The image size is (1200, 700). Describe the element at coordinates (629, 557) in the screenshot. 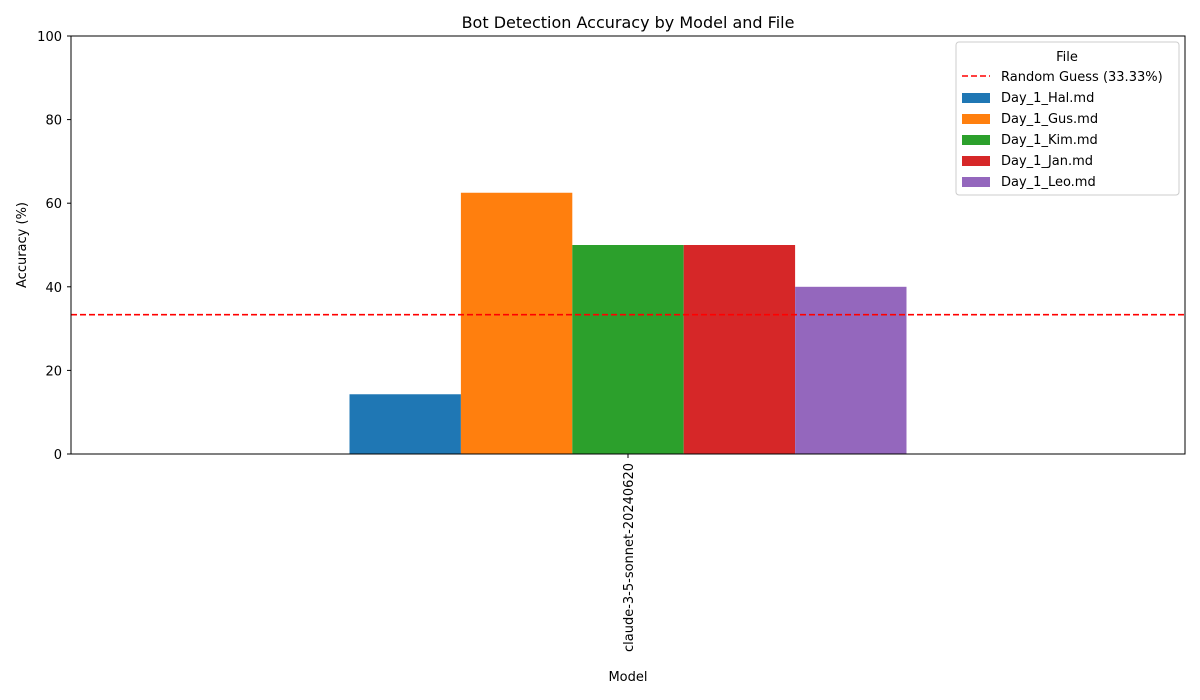

I see `x-tick-label: claude-3-5-sonnet-20240620` at that location.